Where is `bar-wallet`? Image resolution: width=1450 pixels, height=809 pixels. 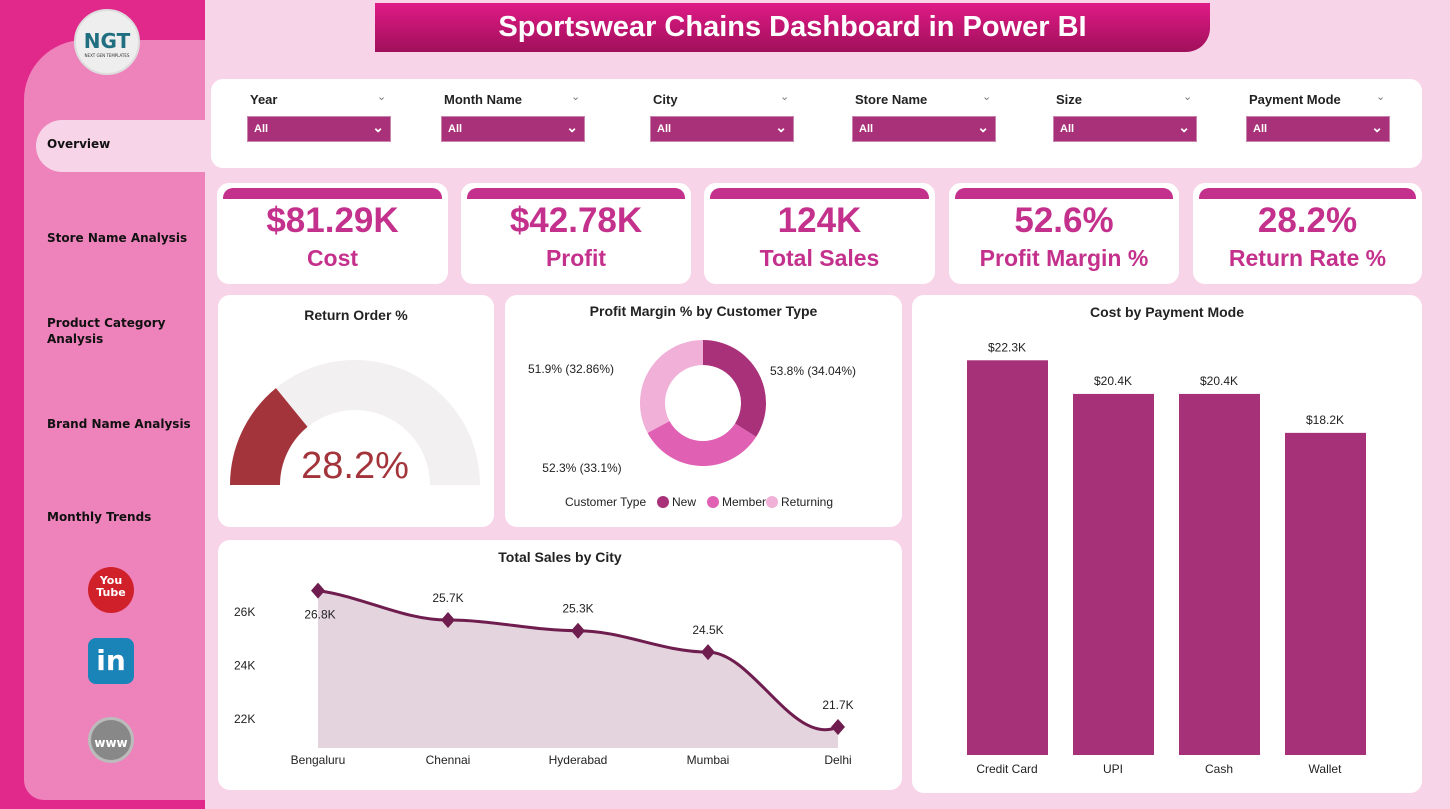
bar-wallet is located at coordinates (1325, 593).